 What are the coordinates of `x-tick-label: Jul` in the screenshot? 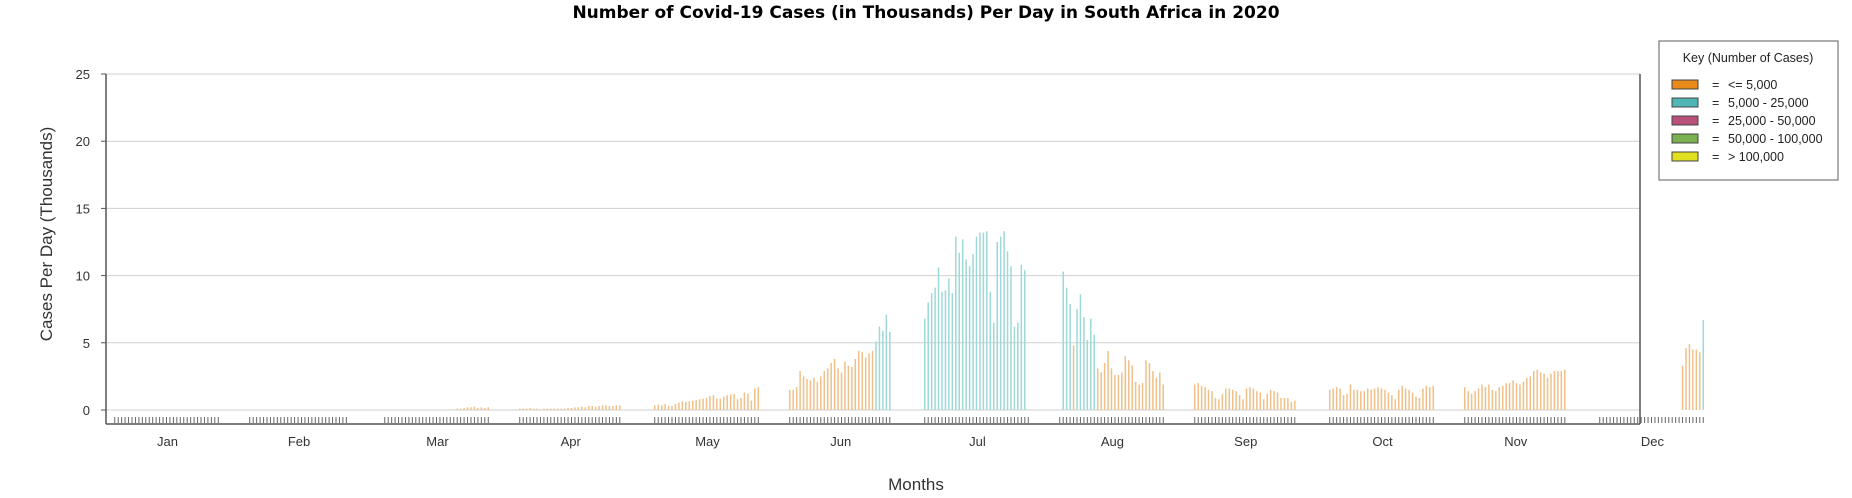 It's located at (977, 441).